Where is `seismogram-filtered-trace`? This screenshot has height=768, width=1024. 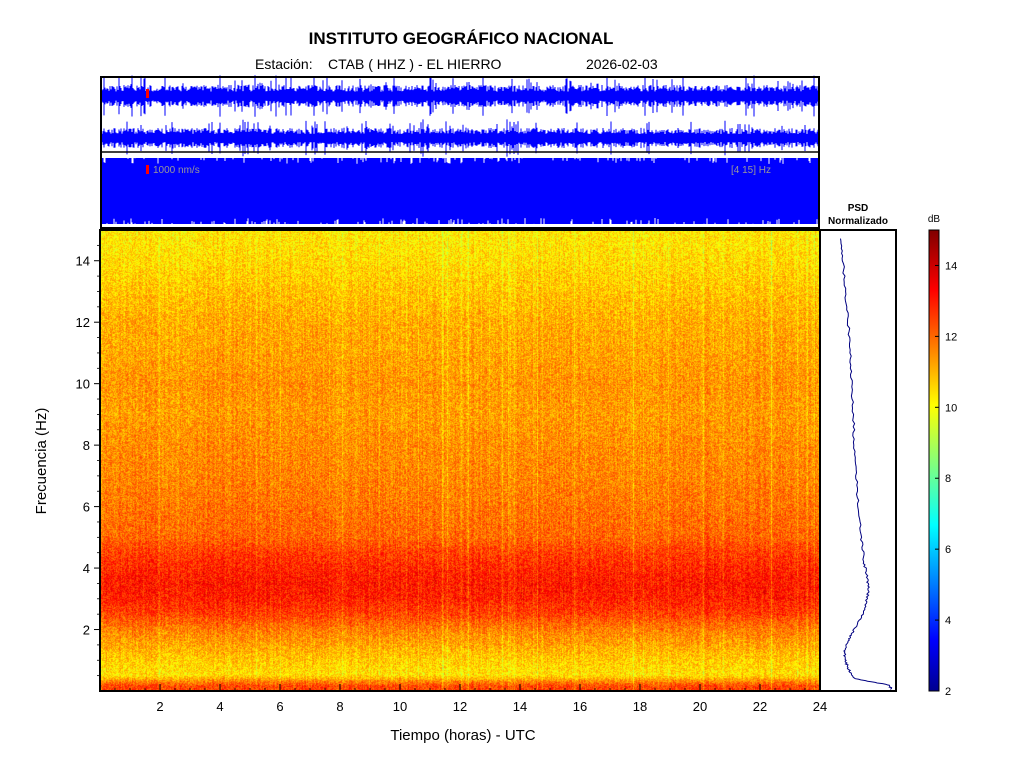 seismogram-filtered-trace is located at coordinates (460, 191).